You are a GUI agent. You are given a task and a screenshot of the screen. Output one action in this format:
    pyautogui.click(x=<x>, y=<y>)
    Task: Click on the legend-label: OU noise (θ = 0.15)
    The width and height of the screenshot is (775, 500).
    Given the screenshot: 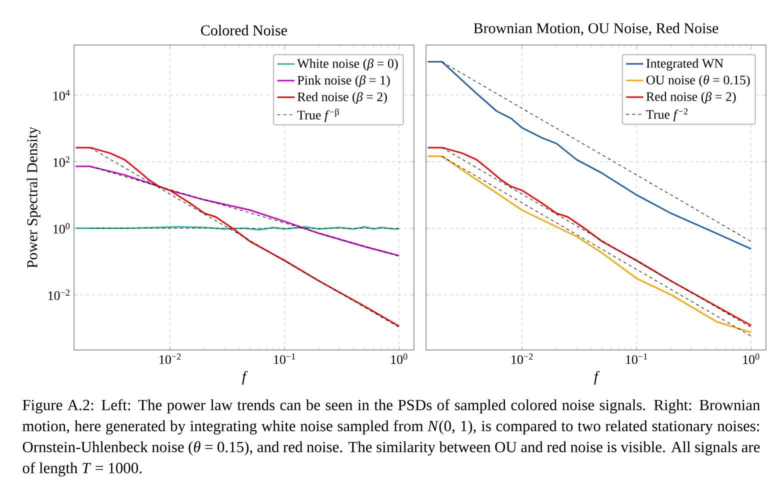 What is the action you would take?
    pyautogui.click(x=698, y=81)
    